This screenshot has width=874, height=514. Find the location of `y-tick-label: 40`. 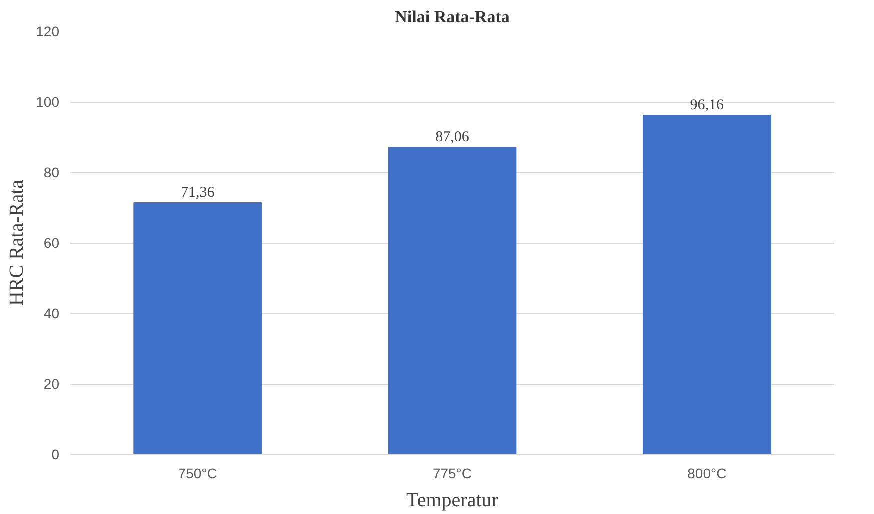

y-tick-label: 40 is located at coordinates (52, 314).